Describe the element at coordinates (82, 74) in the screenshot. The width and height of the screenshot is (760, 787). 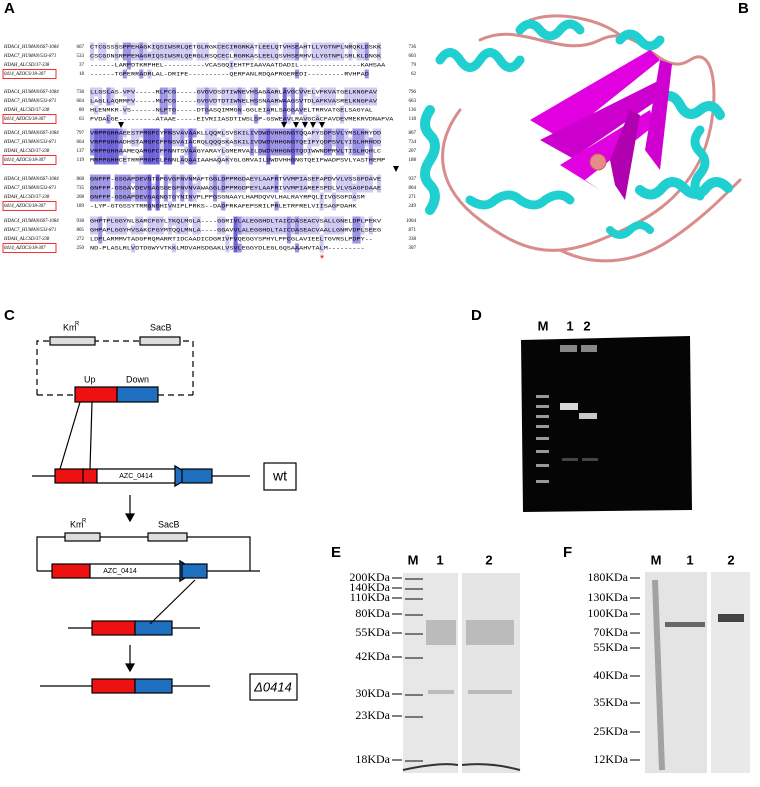
I see `start-position: 18` at that location.